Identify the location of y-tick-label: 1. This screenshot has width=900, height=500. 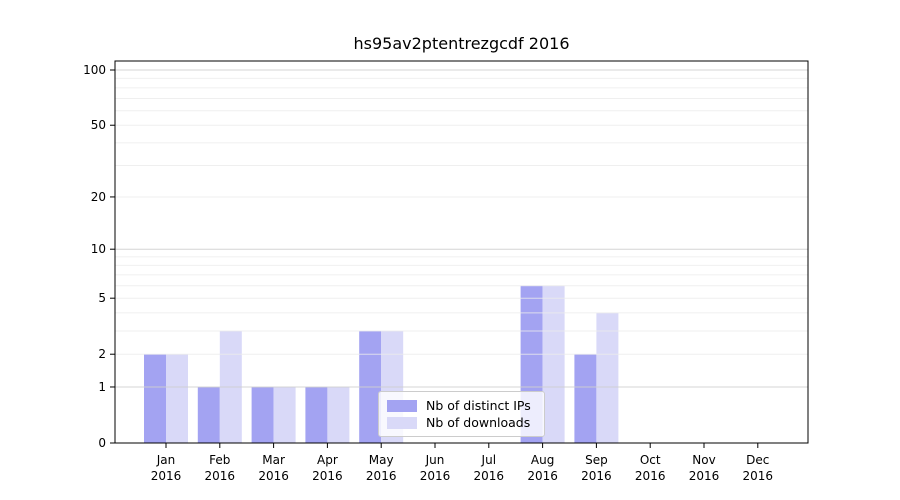
(102, 387).